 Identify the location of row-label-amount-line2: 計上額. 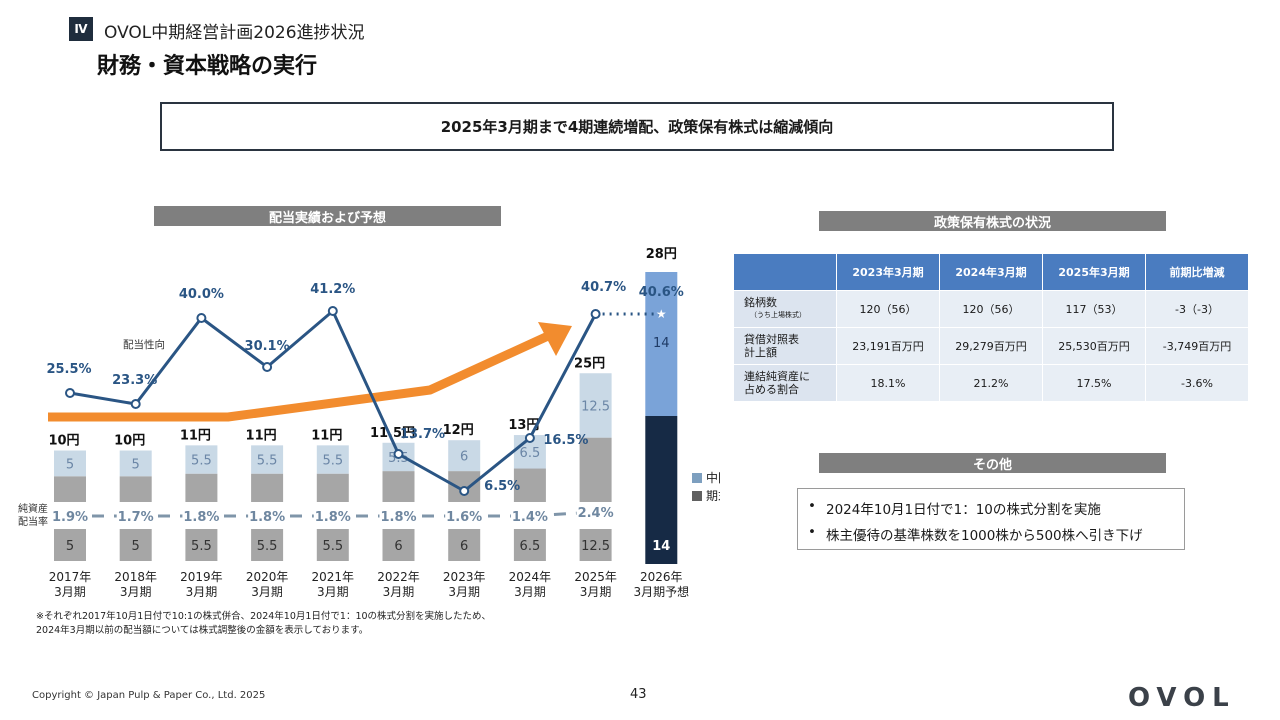
(760, 352).